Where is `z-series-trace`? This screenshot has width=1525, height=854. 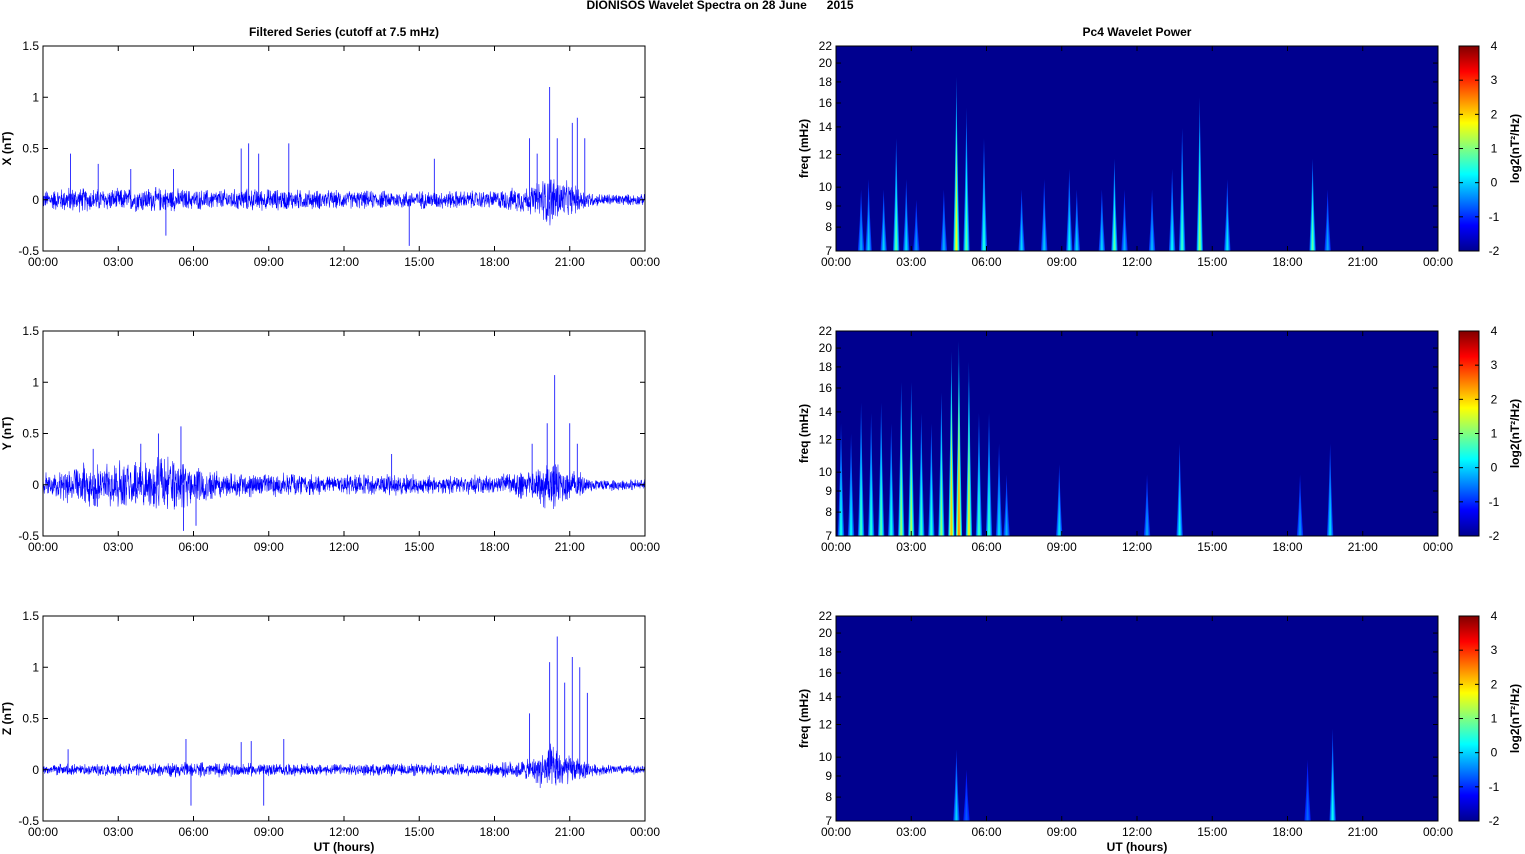 z-series-trace is located at coordinates (344, 721).